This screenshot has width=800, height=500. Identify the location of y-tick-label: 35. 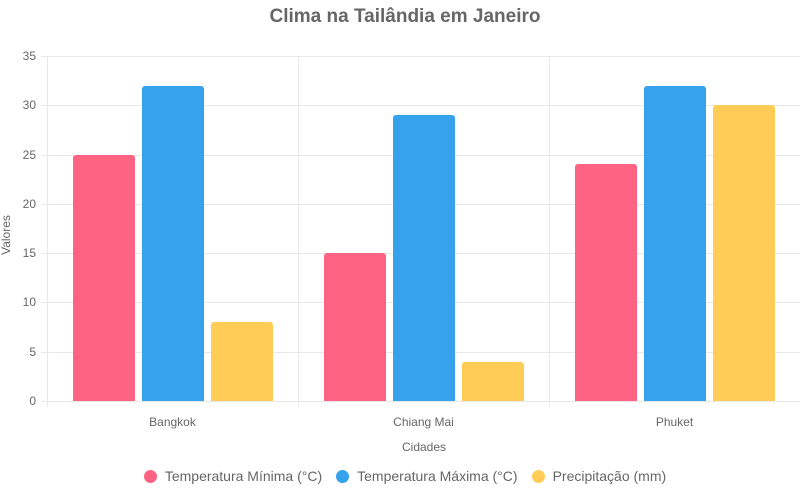
(29, 56).